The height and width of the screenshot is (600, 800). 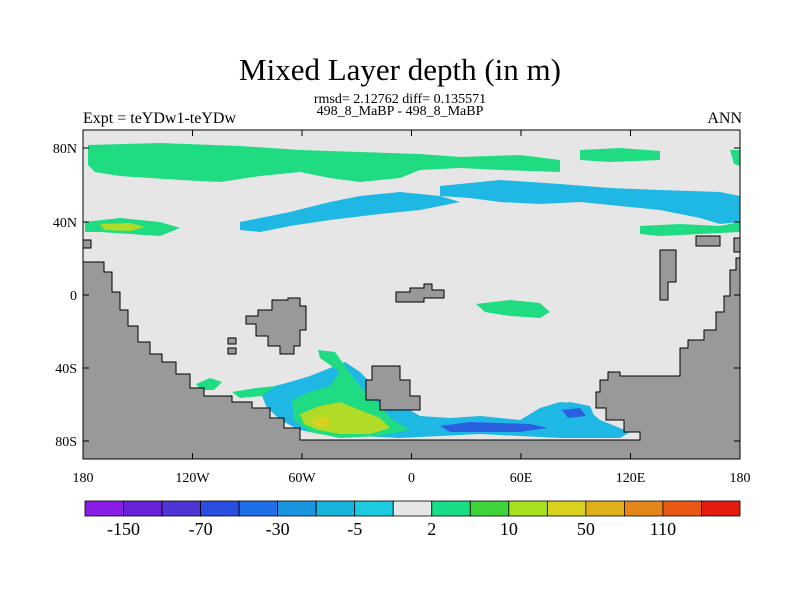 What do you see at coordinates (735, 158) in the screenshot?
I see `north-green-edge` at bounding box center [735, 158].